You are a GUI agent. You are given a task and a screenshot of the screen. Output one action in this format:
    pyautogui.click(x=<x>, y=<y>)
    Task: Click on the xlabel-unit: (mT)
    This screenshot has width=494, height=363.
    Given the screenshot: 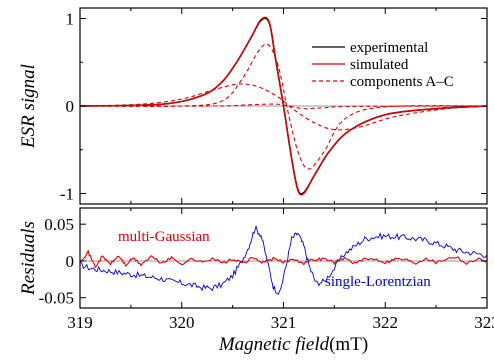 What is the action you would take?
    pyautogui.click(x=348, y=344)
    